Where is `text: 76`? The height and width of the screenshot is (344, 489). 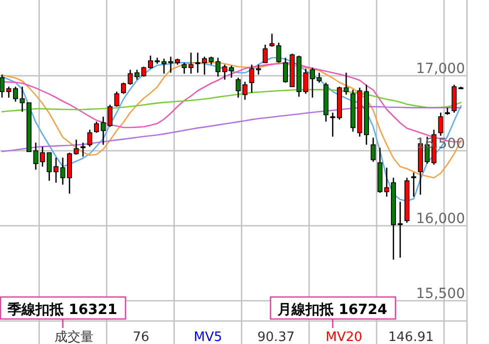 text: 76 is located at coordinates (141, 337).